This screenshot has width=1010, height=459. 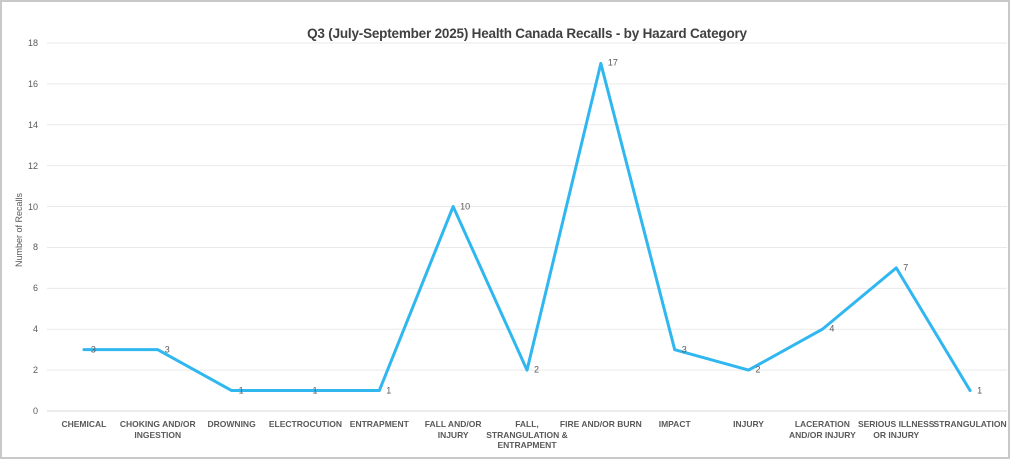 What do you see at coordinates (32, 124) in the screenshot?
I see `y-tick-label: 14` at bounding box center [32, 124].